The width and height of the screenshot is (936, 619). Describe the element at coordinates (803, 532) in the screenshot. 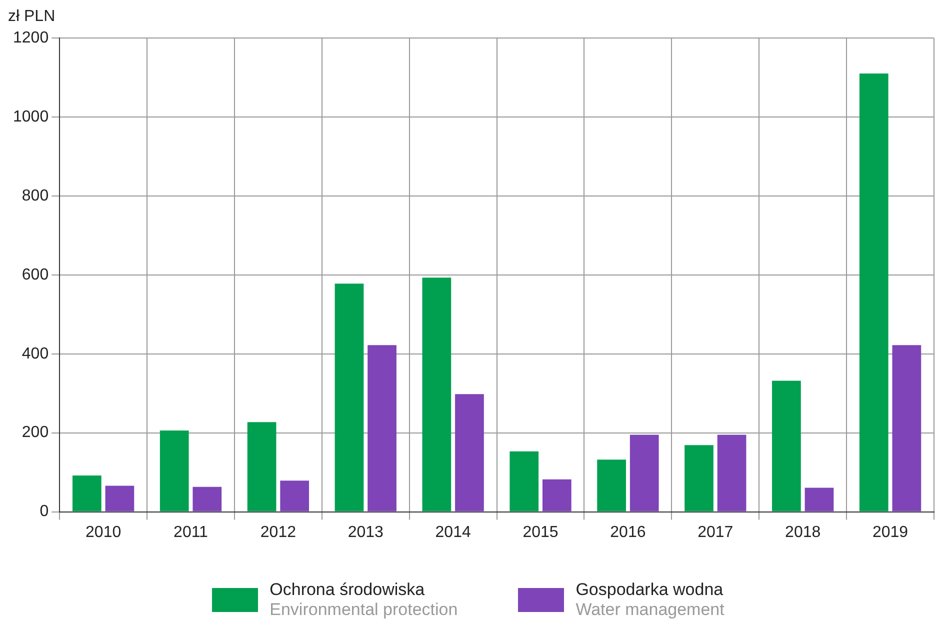

I see `x-tick-label: 2018` at that location.